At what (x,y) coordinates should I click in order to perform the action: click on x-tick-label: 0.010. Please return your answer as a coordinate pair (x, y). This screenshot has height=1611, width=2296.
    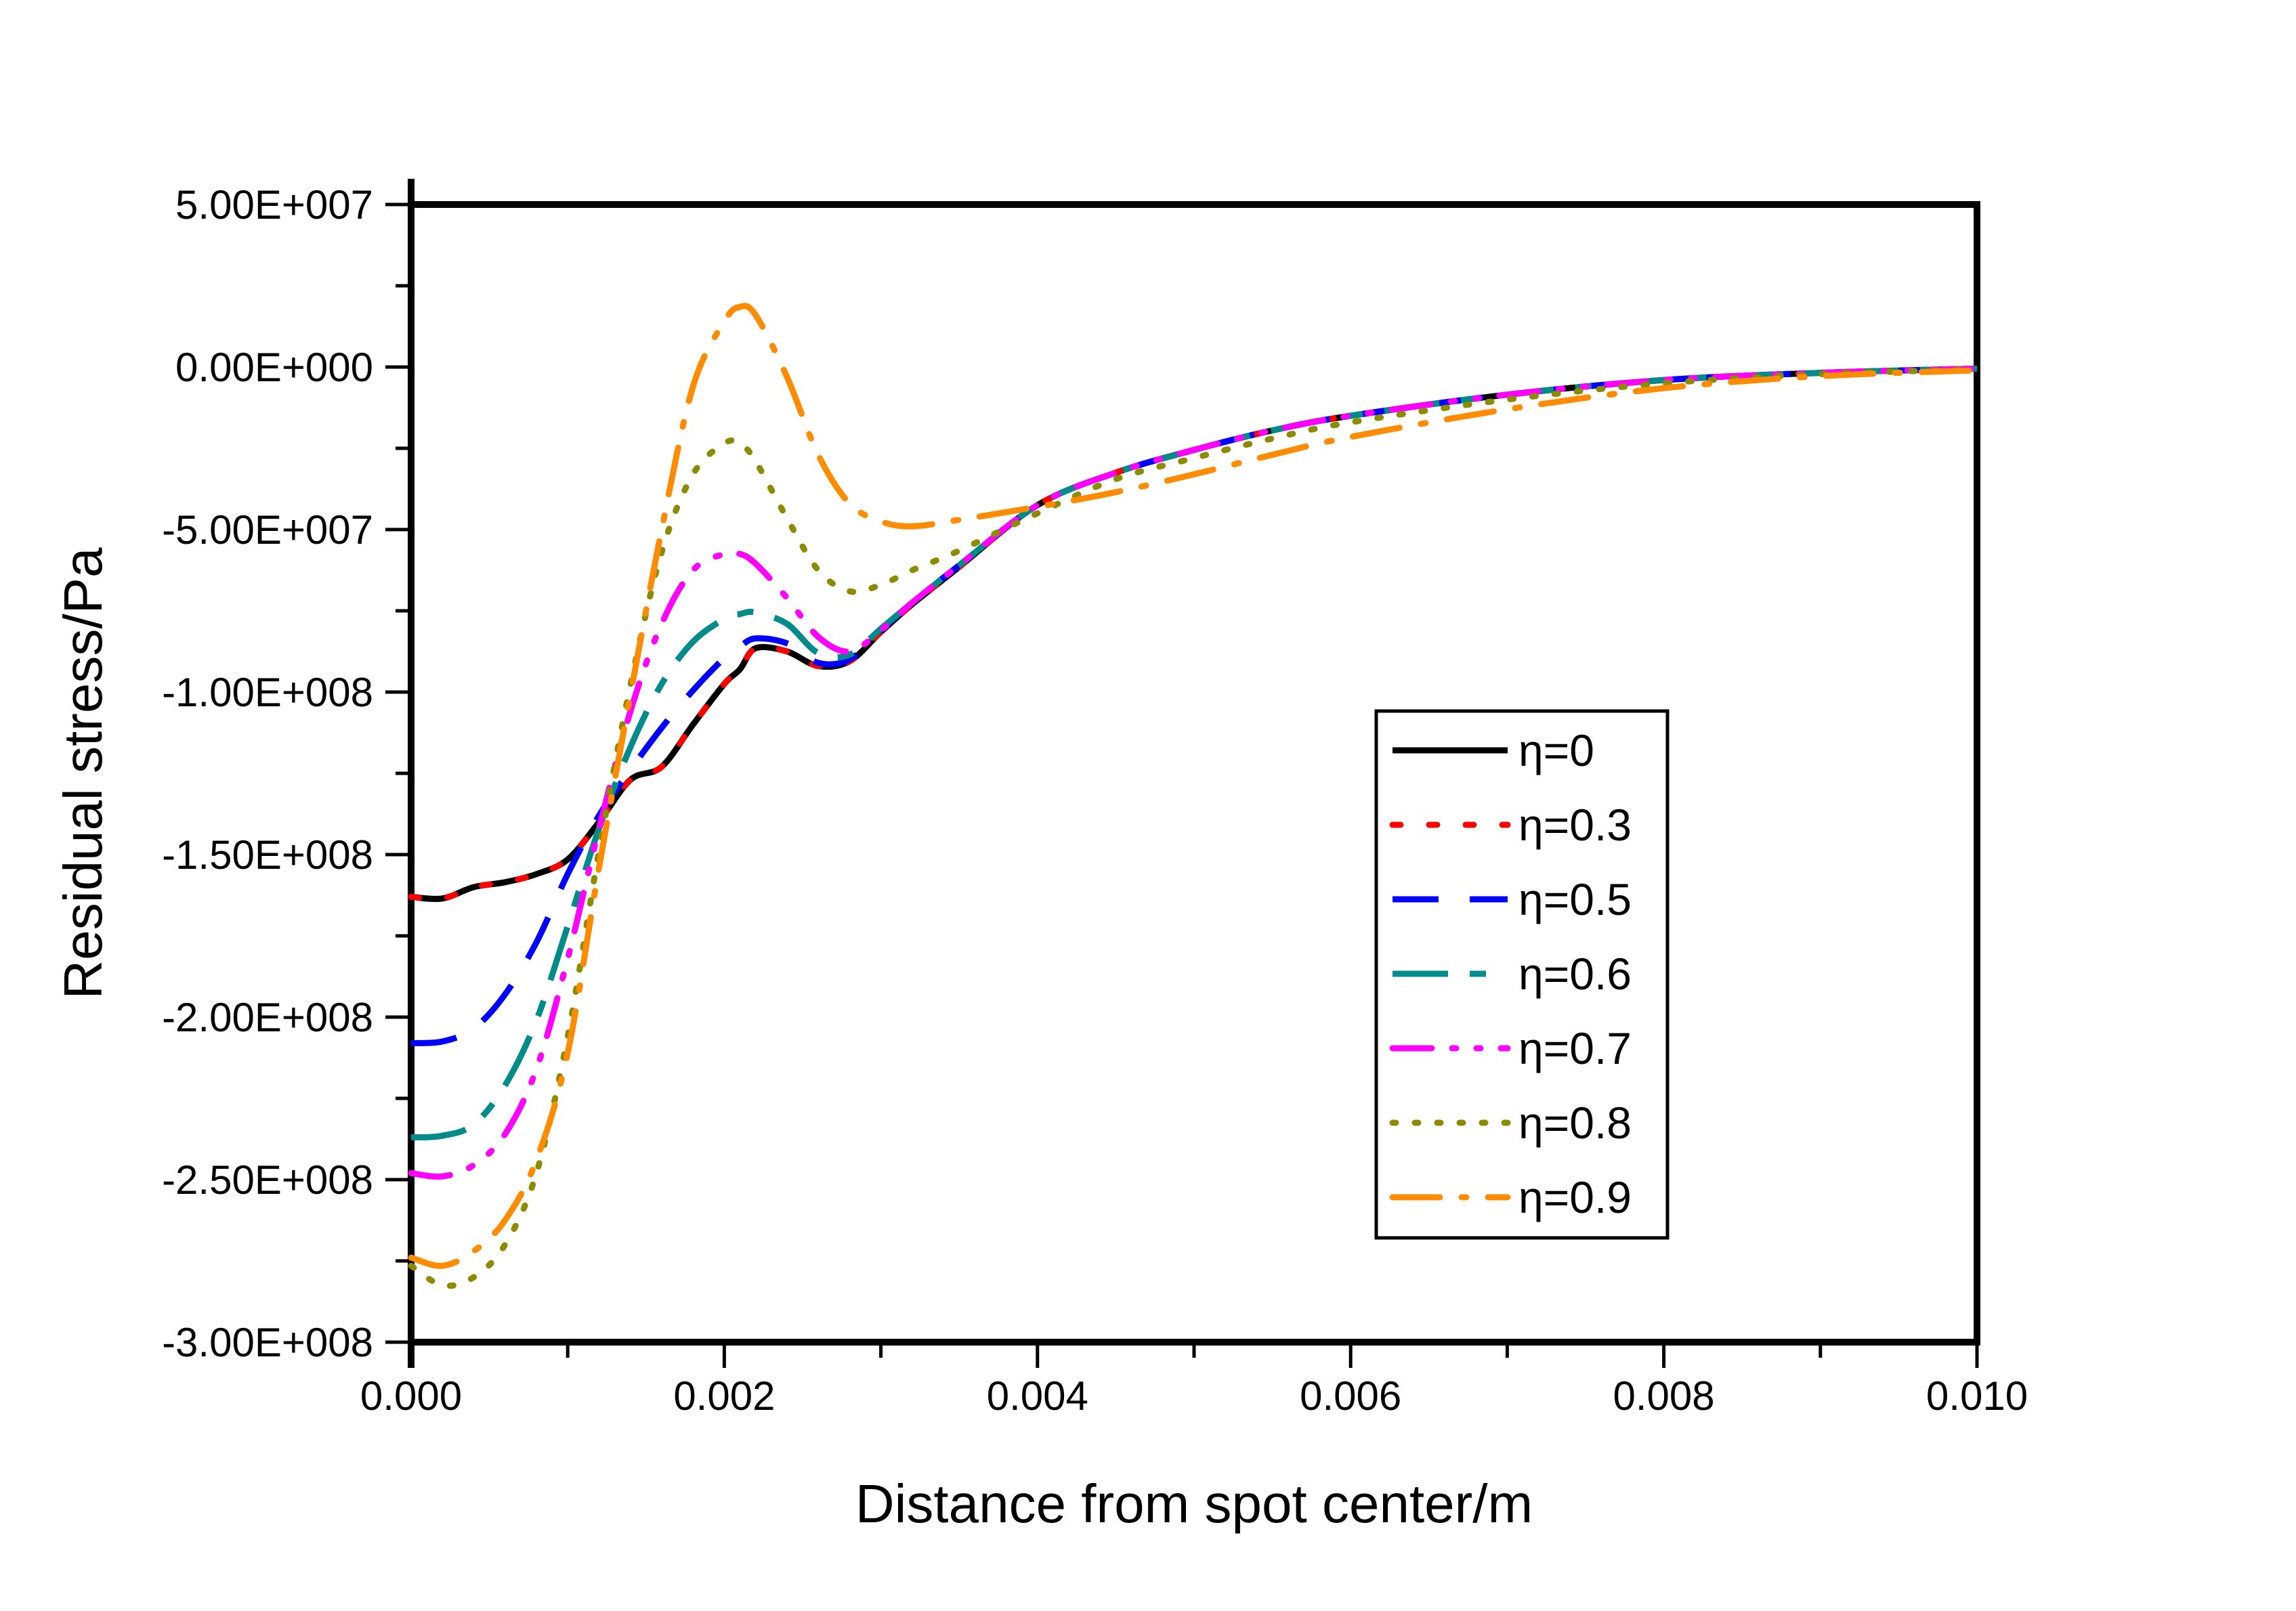
    Looking at the image, I should click on (1977, 1396).